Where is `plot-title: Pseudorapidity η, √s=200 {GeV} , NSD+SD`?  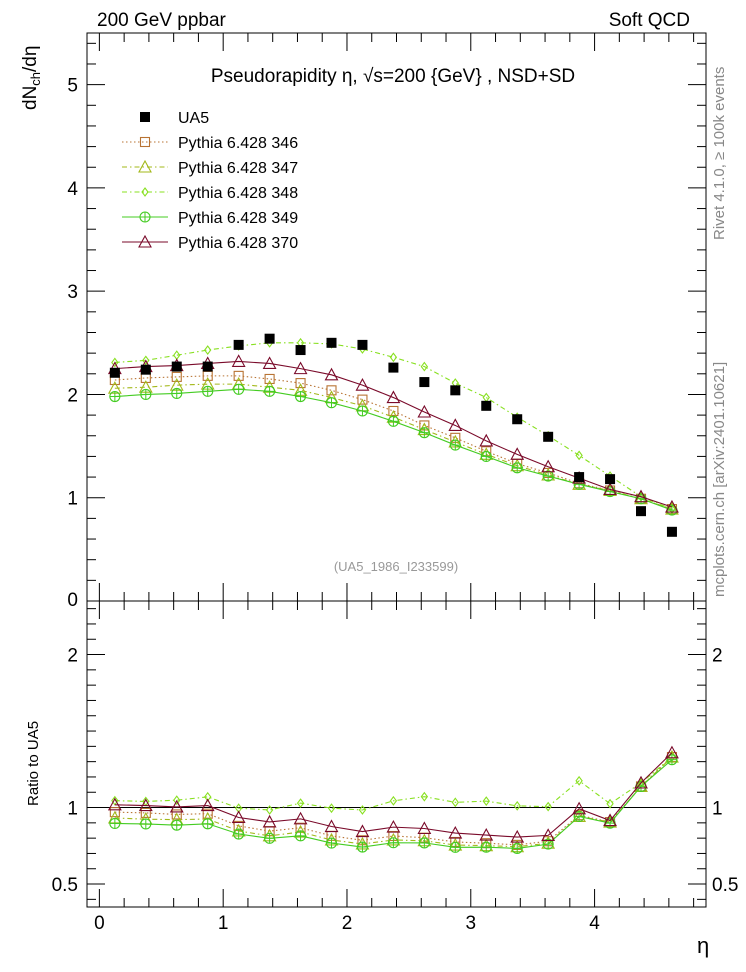 plot-title: Pseudorapidity η, √s=200 {GeV} , NSD+SD is located at coordinates (393, 76).